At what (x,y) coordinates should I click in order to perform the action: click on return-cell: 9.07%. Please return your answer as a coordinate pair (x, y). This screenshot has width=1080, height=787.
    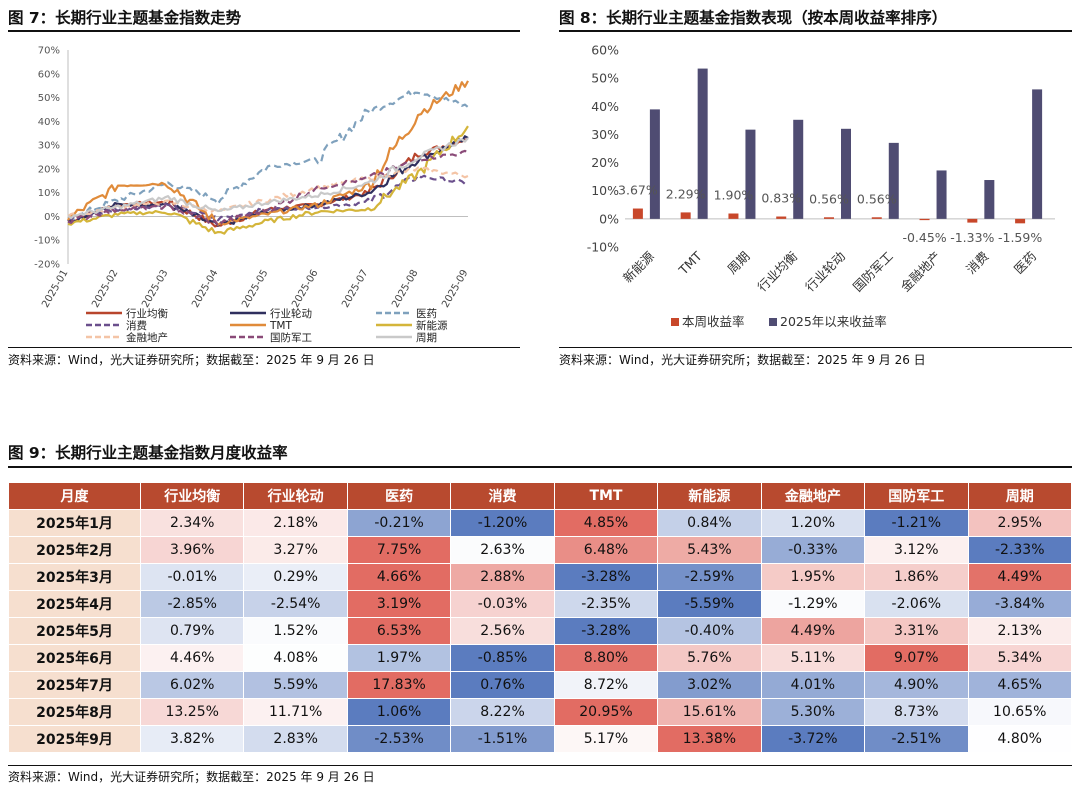
    Looking at the image, I should click on (916, 658).